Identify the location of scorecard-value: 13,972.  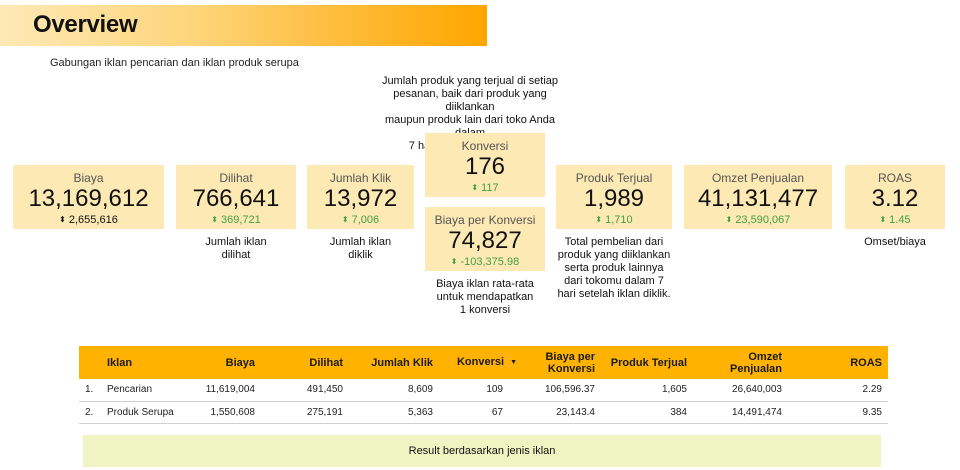
(360, 198).